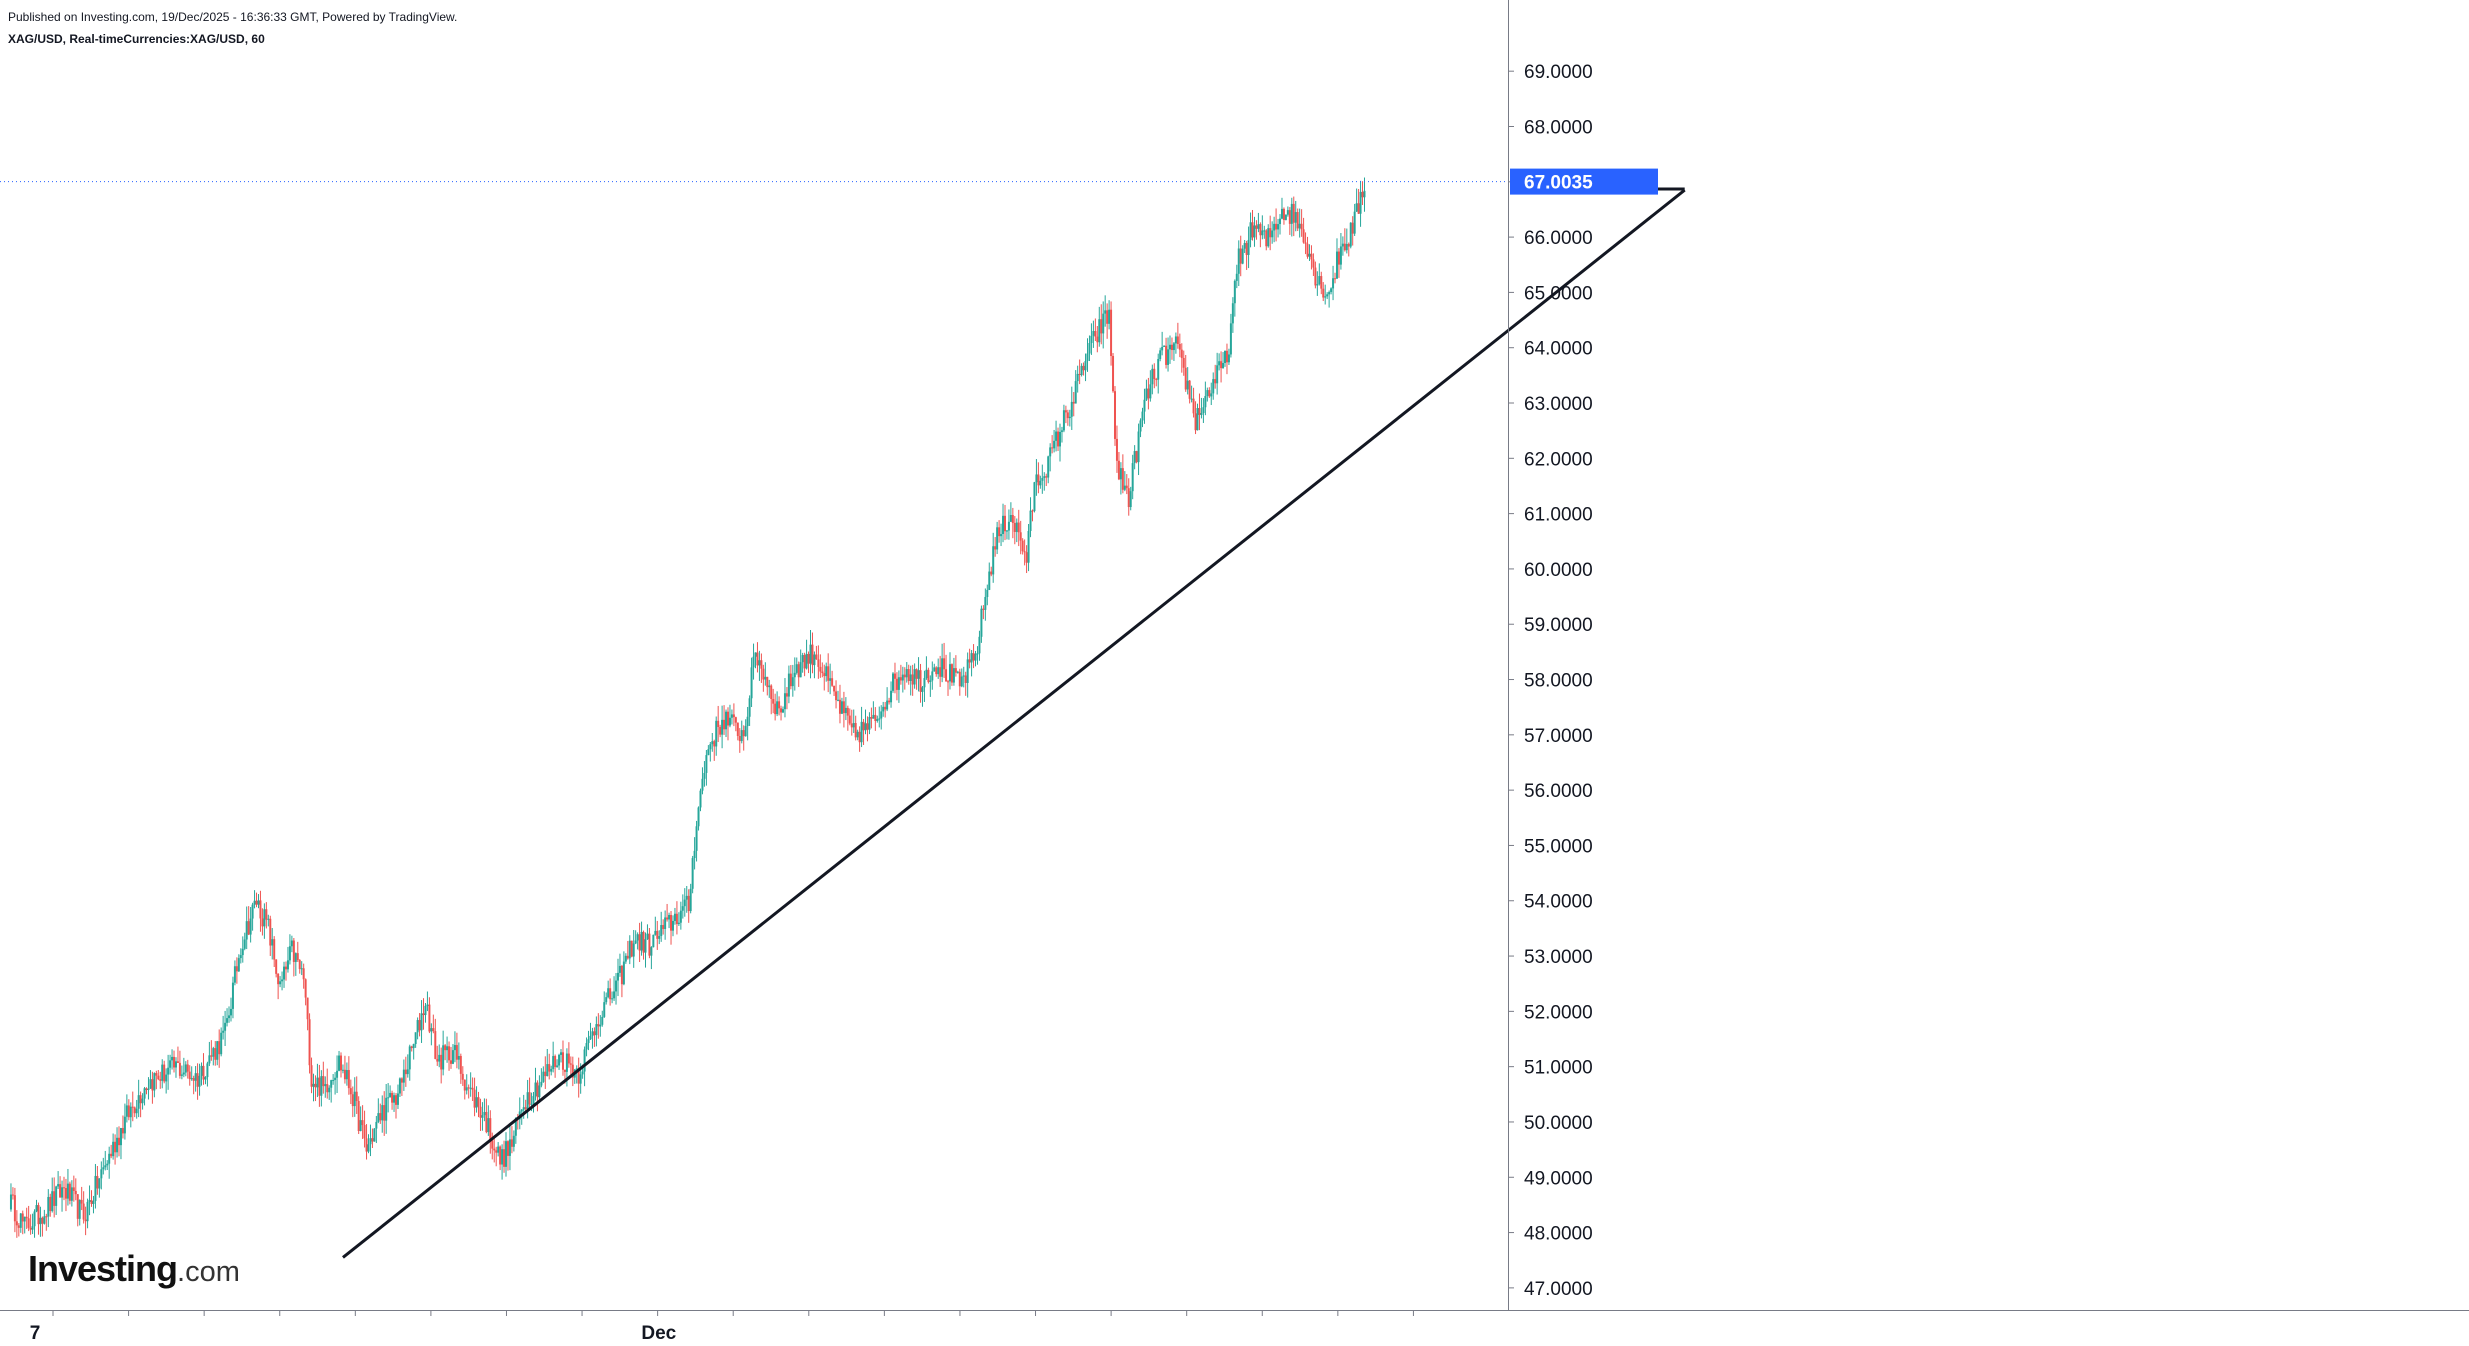  Describe the element at coordinates (1558, 846) in the screenshot. I see `price-tick-label: 55.0000` at that location.